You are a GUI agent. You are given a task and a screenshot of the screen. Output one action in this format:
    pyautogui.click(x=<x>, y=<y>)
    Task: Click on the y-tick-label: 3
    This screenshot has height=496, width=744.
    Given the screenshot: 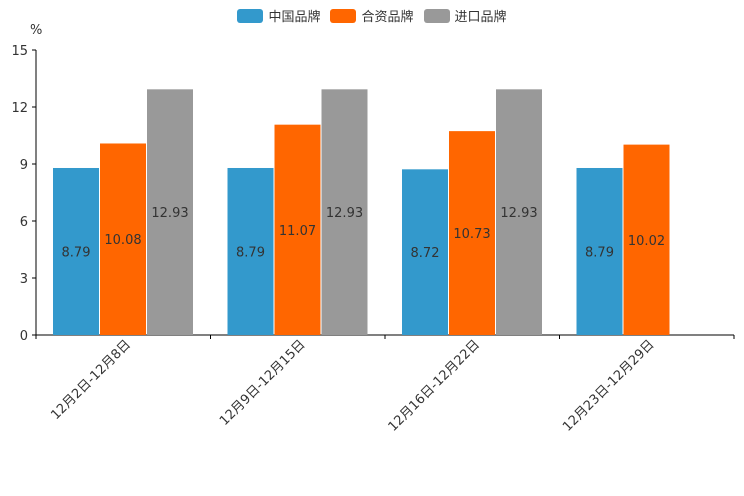 What is the action you would take?
    pyautogui.click(x=24, y=279)
    